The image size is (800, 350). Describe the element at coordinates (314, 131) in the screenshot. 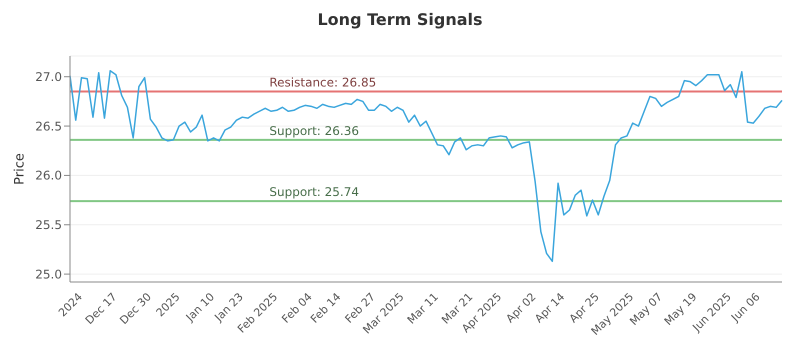

I see `ref-line-label: Support: 26.36` at that location.